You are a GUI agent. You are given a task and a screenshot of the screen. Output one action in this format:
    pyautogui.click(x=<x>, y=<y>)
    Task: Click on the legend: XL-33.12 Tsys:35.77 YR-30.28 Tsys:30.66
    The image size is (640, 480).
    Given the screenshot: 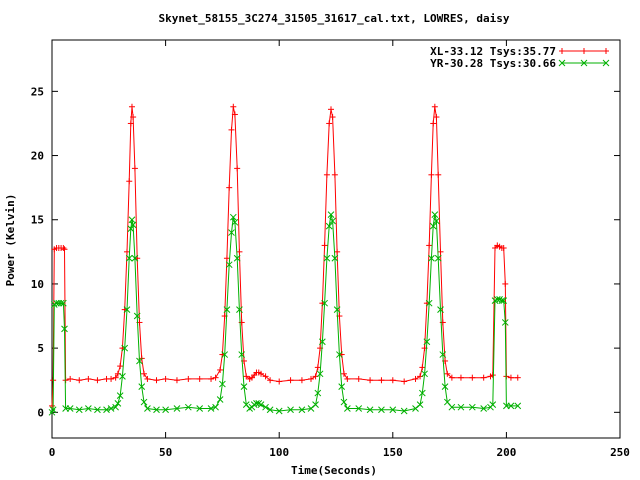 What is the action you would take?
    pyautogui.click(x=520, y=57)
    